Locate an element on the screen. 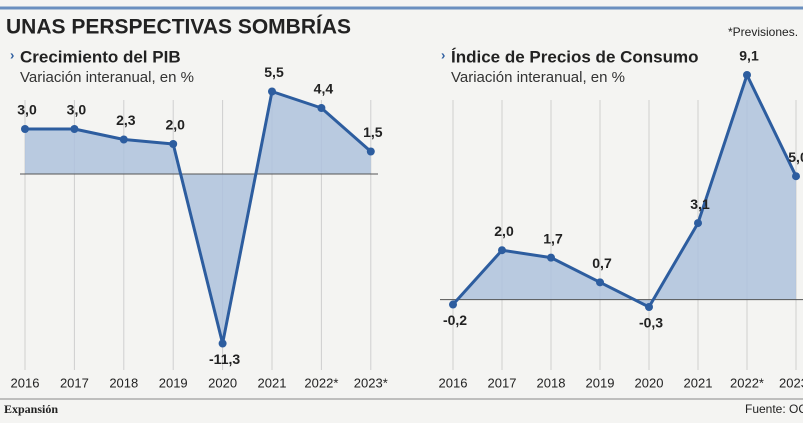 This screenshot has width=803, height=423. value-label: 5,0 is located at coordinates (795, 157).